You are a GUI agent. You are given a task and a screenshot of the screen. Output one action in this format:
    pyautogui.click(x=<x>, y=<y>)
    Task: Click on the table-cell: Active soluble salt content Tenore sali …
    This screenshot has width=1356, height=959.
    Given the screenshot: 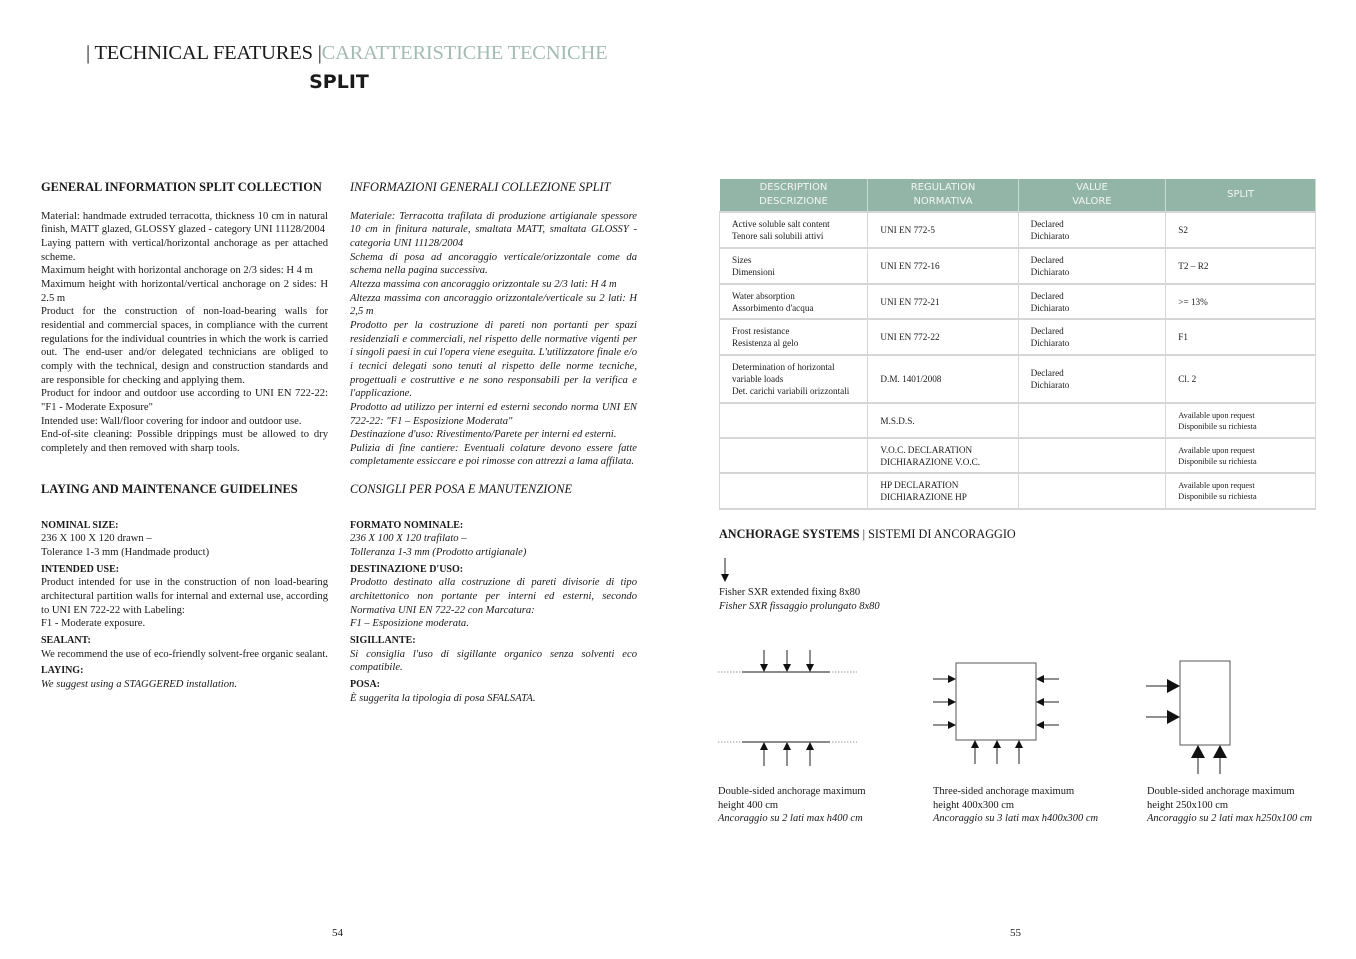 What is the action you would take?
    pyautogui.click(x=793, y=230)
    